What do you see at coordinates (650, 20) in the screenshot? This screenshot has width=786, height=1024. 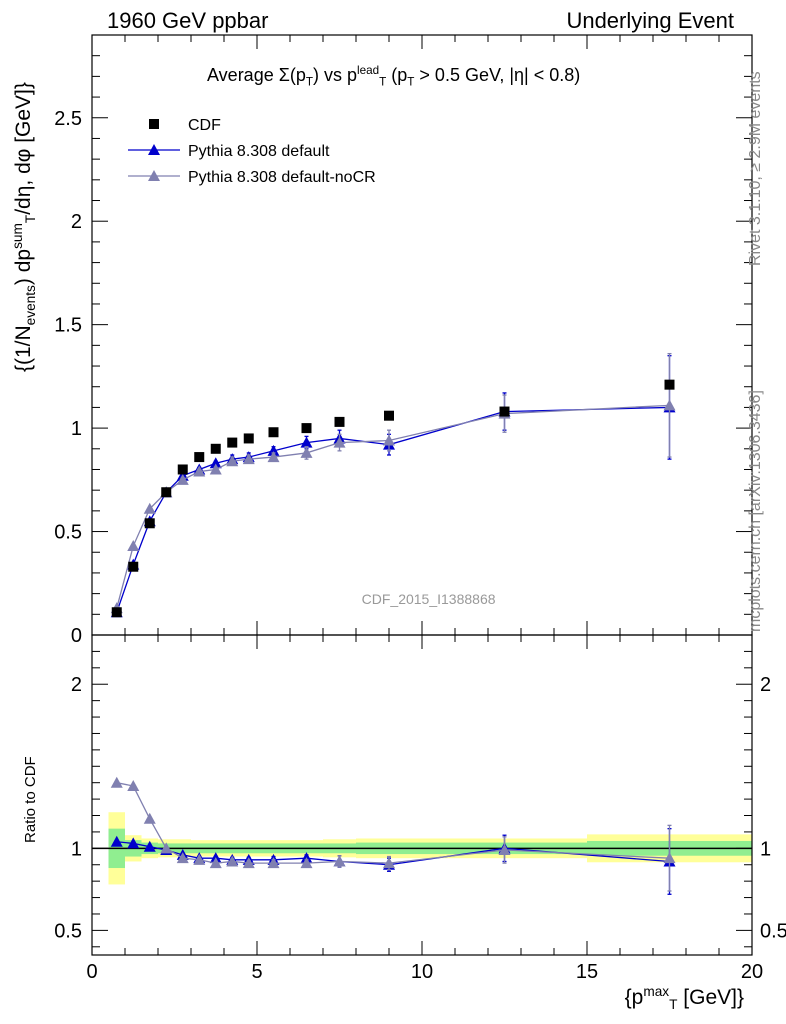 I see `header-right: Underlying Event` at bounding box center [650, 20].